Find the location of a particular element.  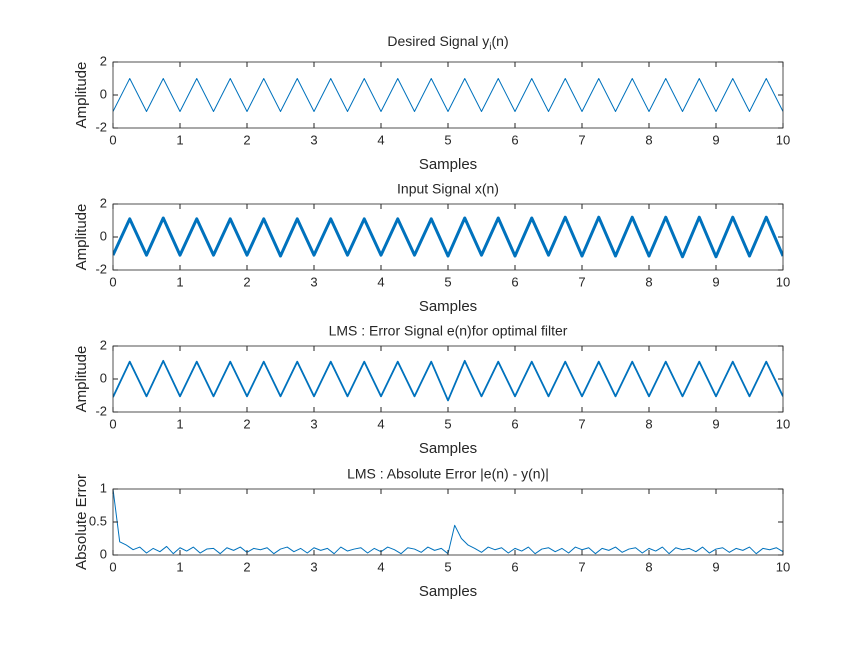

y-axis-label: Absolute Error is located at coordinates (81, 522).